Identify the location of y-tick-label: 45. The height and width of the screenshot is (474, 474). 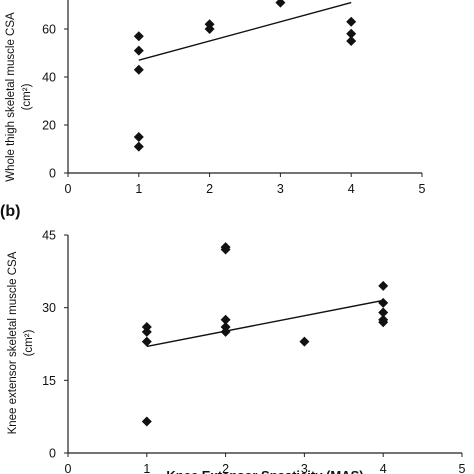
(49, 236).